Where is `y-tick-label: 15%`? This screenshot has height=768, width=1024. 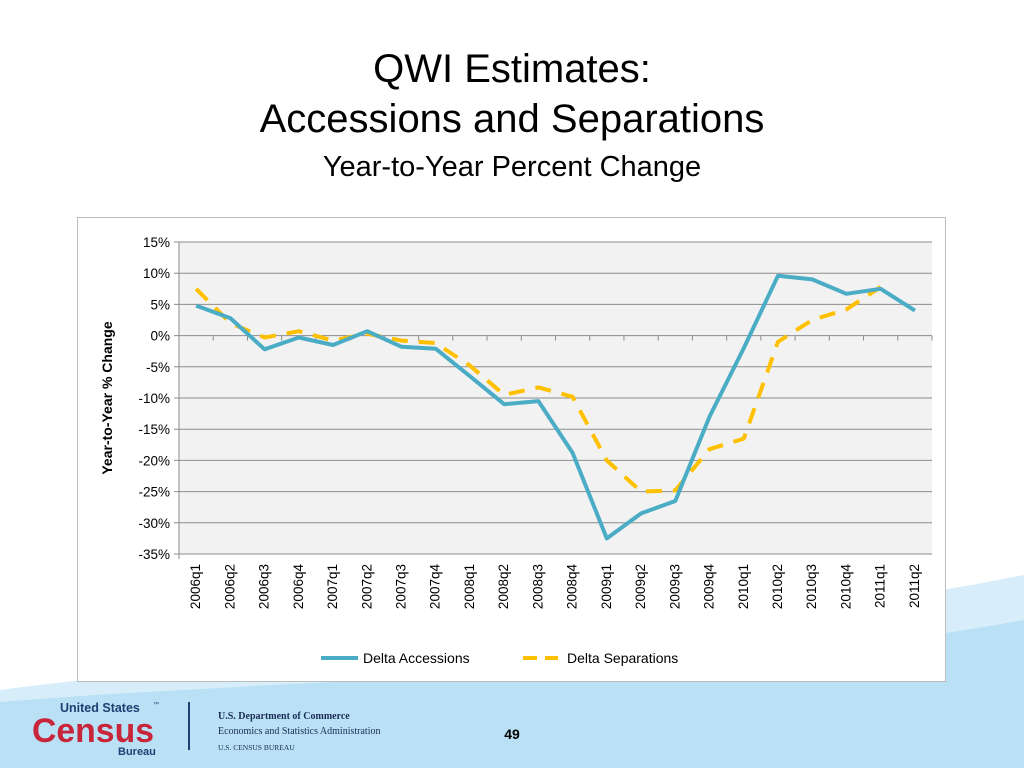
y-tick-label: 15% is located at coordinates (156, 242).